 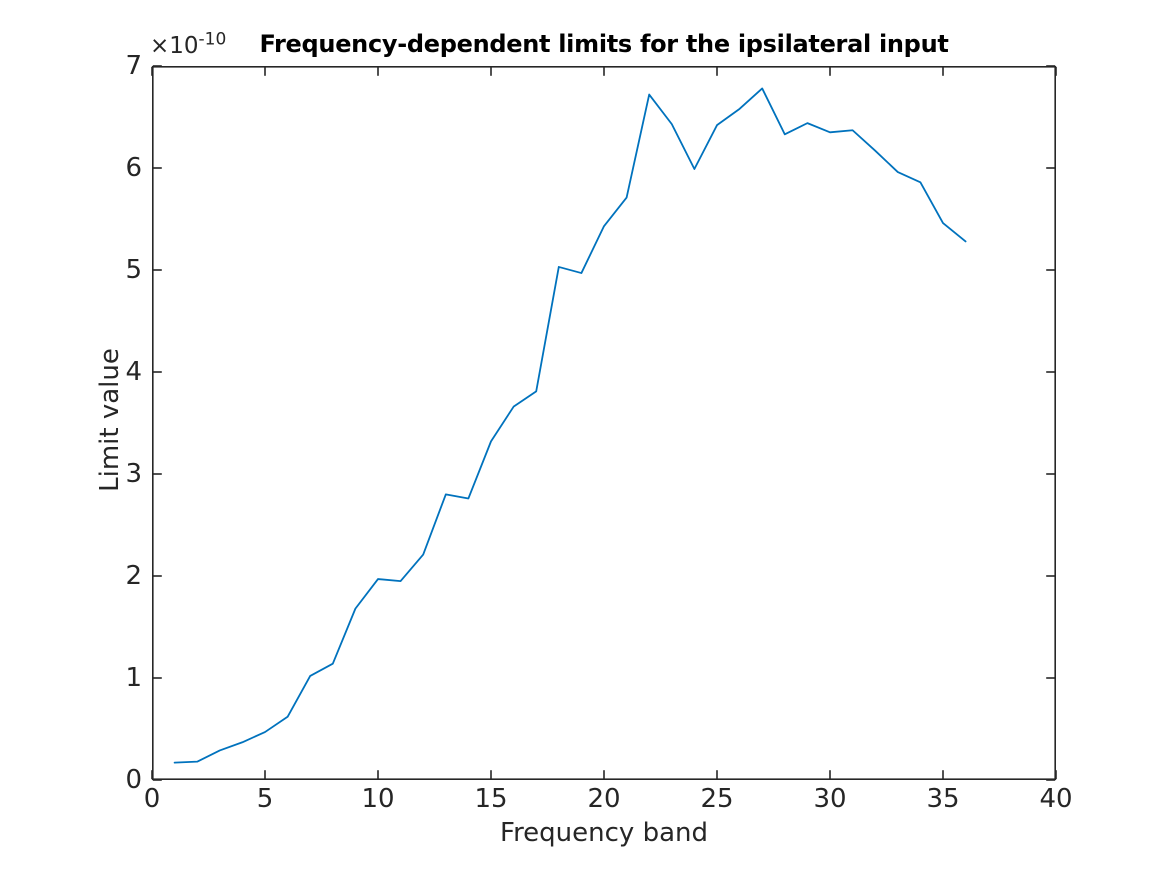 I want to click on y-tick-label: 2, so click(x=133, y=576).